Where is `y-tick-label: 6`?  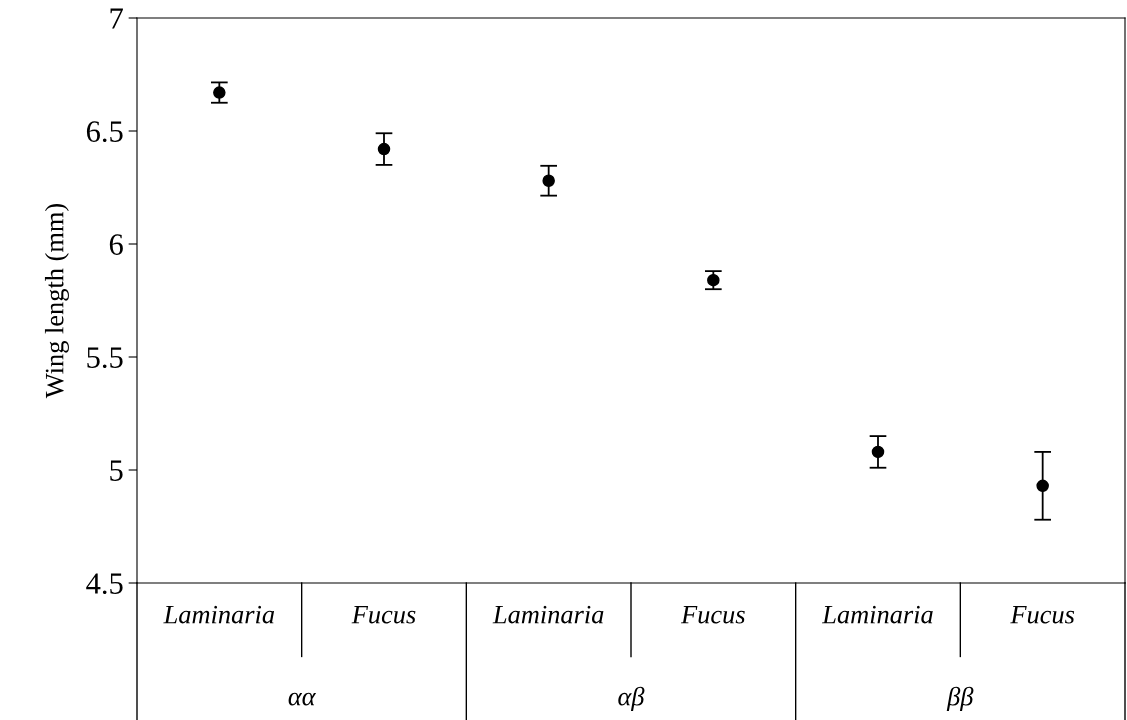
y-tick-label: 6 is located at coordinates (116, 244).